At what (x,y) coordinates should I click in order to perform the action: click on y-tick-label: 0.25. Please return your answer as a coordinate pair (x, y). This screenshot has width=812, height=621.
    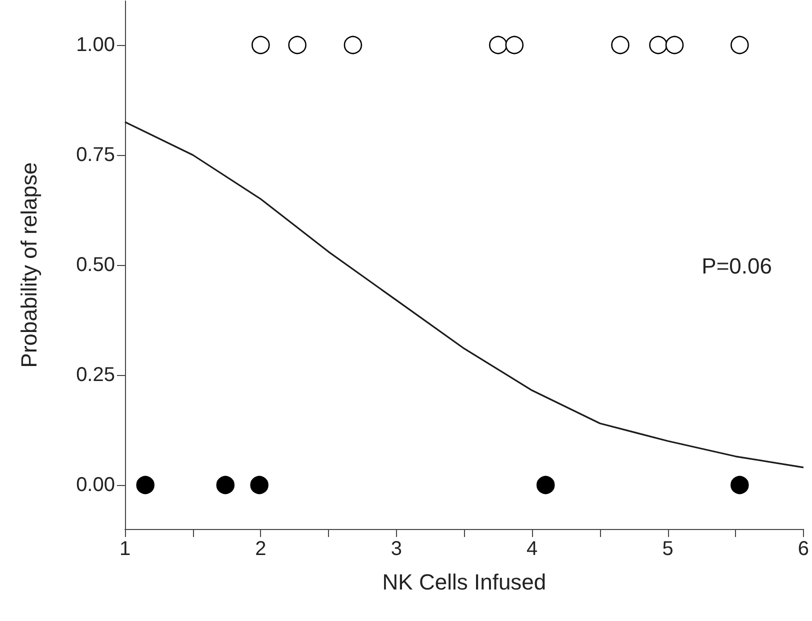
    Looking at the image, I should click on (95, 375).